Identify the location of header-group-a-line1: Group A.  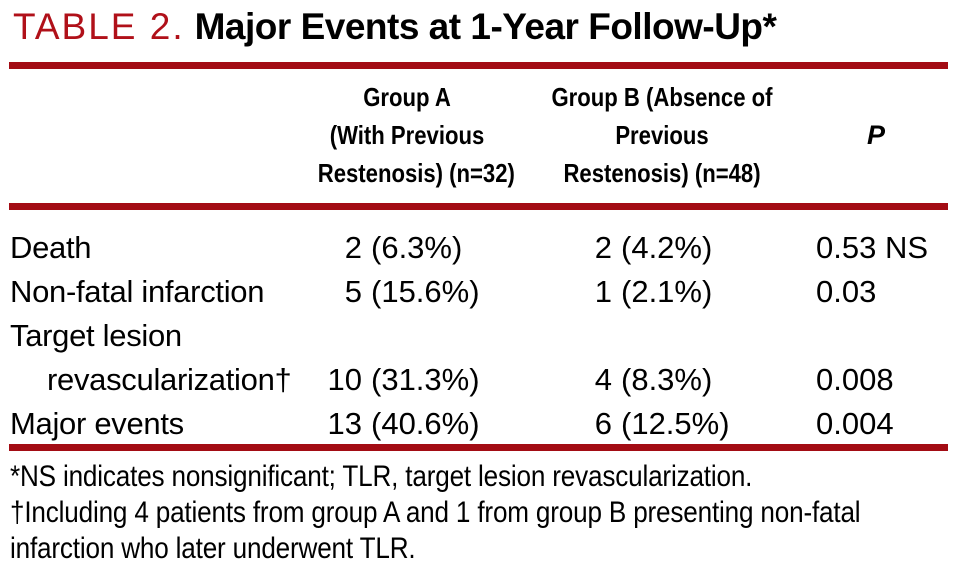
(407, 97).